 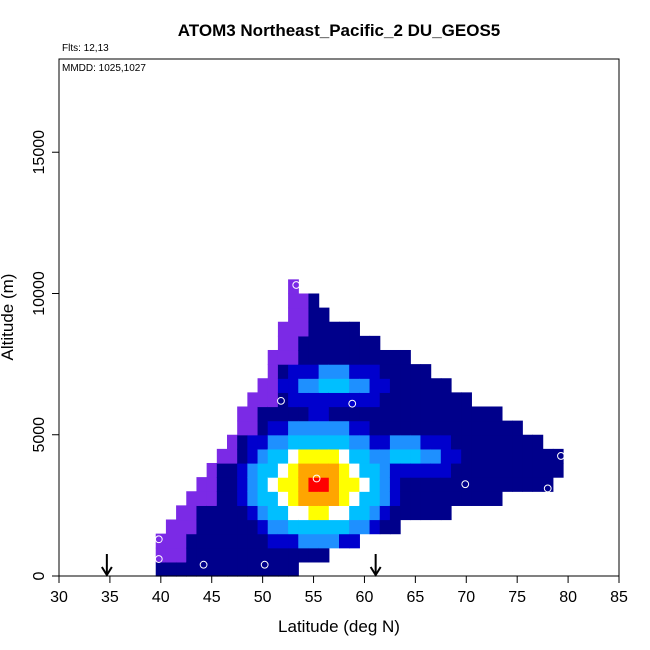 I want to click on flight-markers, so click(x=241, y=565).